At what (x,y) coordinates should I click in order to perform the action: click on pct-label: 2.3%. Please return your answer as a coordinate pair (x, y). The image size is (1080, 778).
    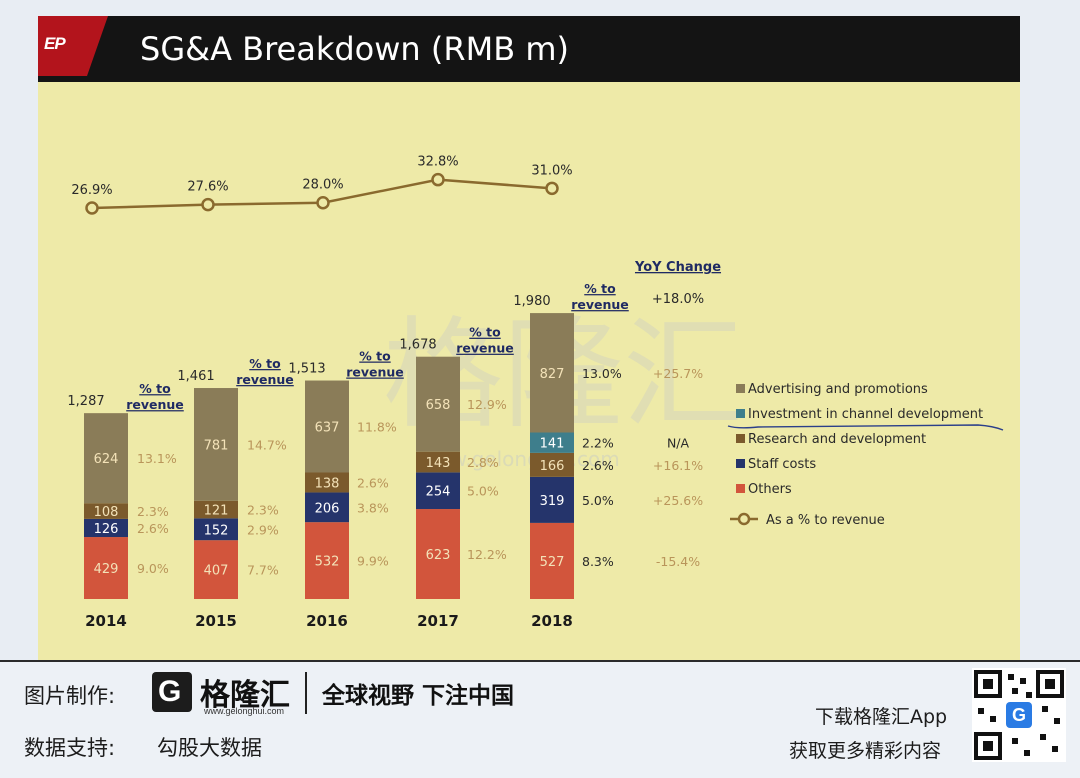
    Looking at the image, I should click on (263, 510).